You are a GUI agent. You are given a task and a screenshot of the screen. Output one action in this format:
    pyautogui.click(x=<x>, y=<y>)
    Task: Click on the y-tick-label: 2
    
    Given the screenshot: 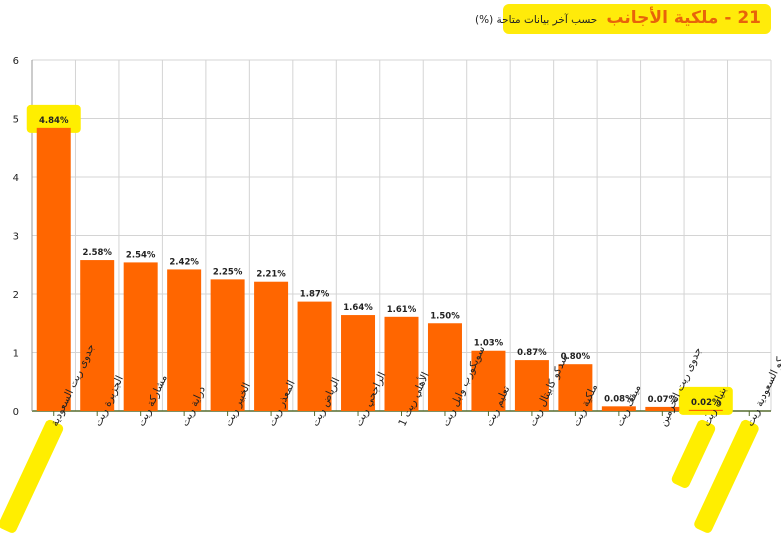 What is the action you would take?
    pyautogui.click(x=16, y=295)
    